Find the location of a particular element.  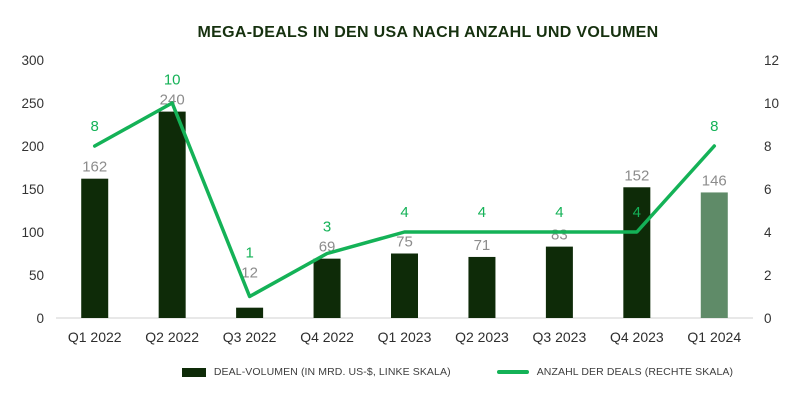

bar-value-label: 240 is located at coordinates (172, 100).